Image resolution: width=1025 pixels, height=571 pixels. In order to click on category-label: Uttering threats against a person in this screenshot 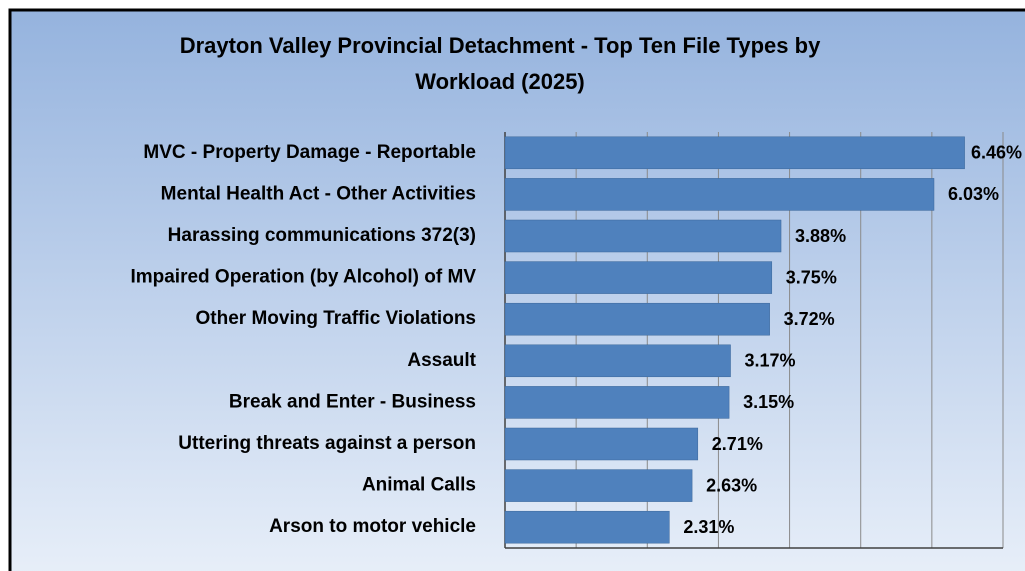, I will do `click(327, 443)`.